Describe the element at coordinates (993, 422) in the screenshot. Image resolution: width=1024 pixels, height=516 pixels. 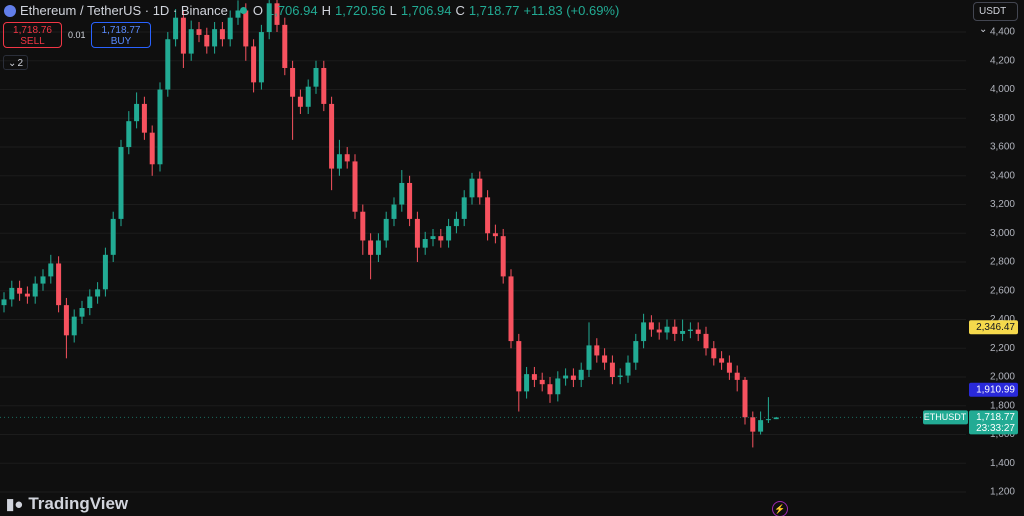
I see `last-price-tag` at that location.